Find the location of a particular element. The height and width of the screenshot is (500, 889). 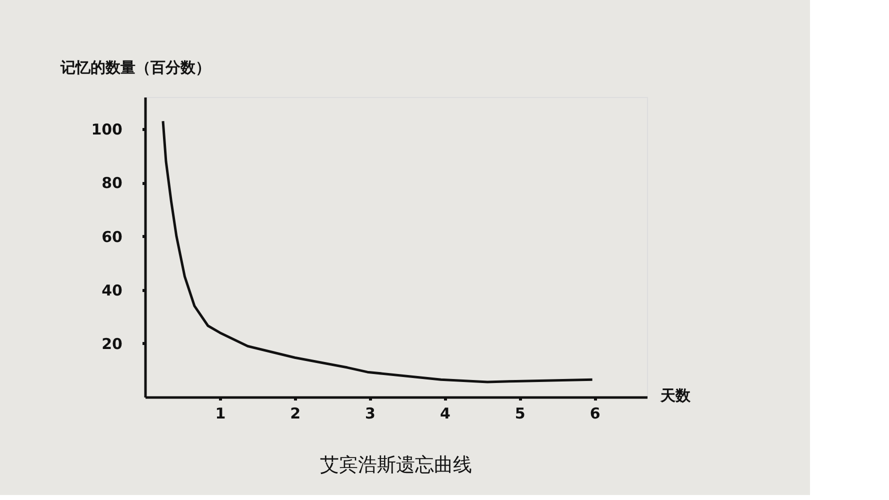

x-tick-label: 1 is located at coordinates (220, 413).